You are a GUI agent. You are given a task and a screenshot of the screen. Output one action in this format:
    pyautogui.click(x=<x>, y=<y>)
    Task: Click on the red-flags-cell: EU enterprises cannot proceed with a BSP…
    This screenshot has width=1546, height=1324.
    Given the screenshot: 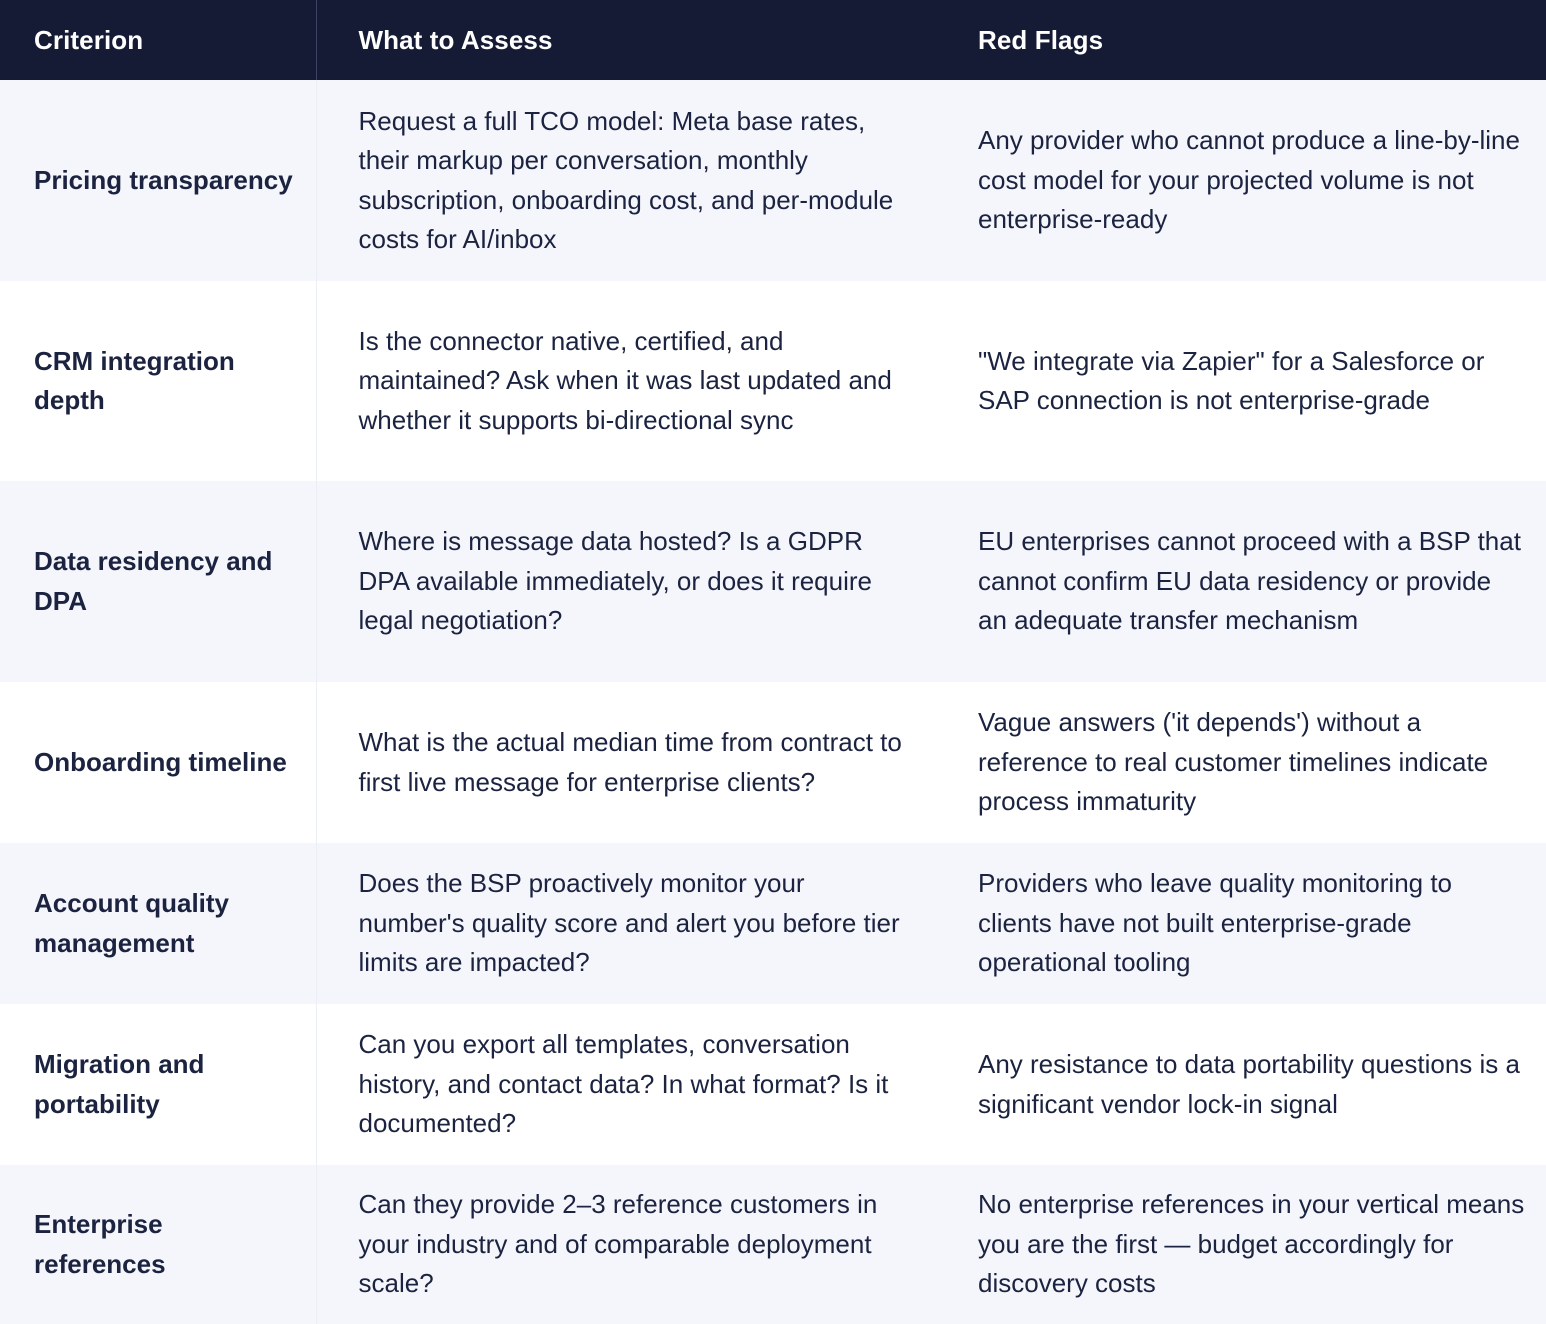 What is the action you would take?
    pyautogui.click(x=1249, y=581)
    